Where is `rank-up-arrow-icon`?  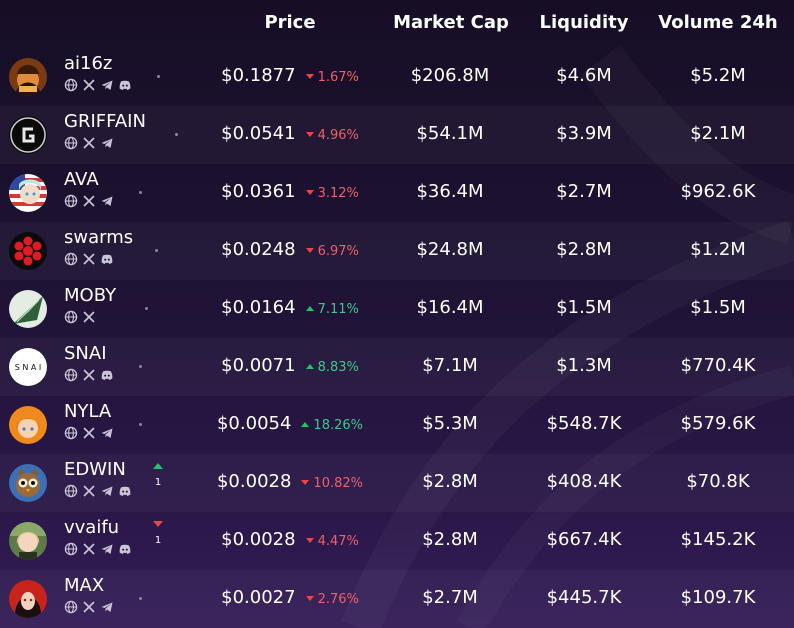
rank-up-arrow-icon is located at coordinates (158, 466).